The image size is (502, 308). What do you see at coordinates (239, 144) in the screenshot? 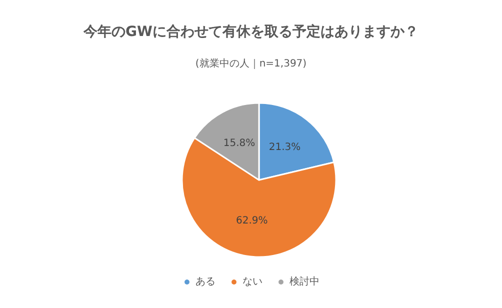
I see `data-label: 15.8%` at bounding box center [239, 144].